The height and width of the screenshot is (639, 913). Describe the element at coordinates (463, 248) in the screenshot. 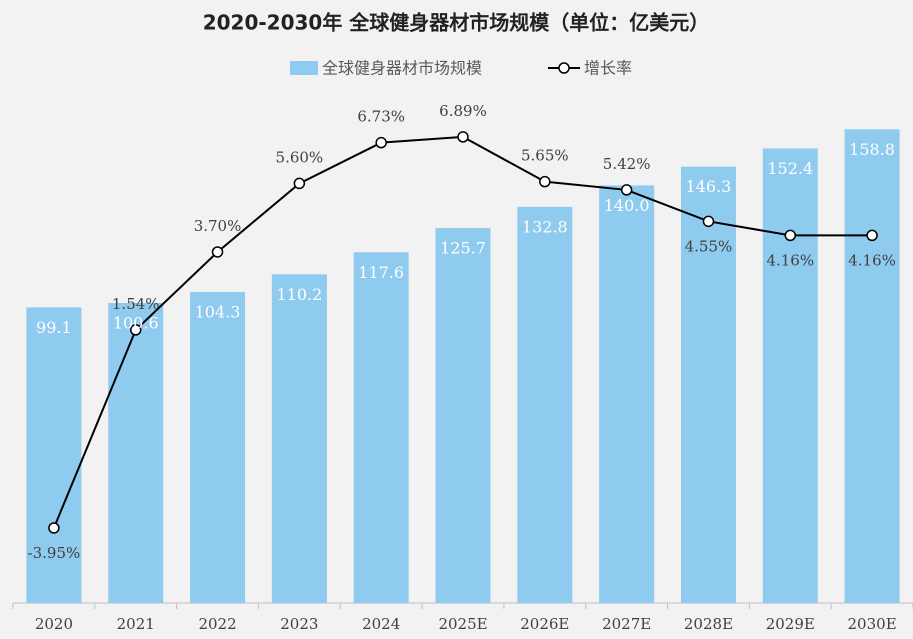

I see `bar-label: 125.7` at that location.